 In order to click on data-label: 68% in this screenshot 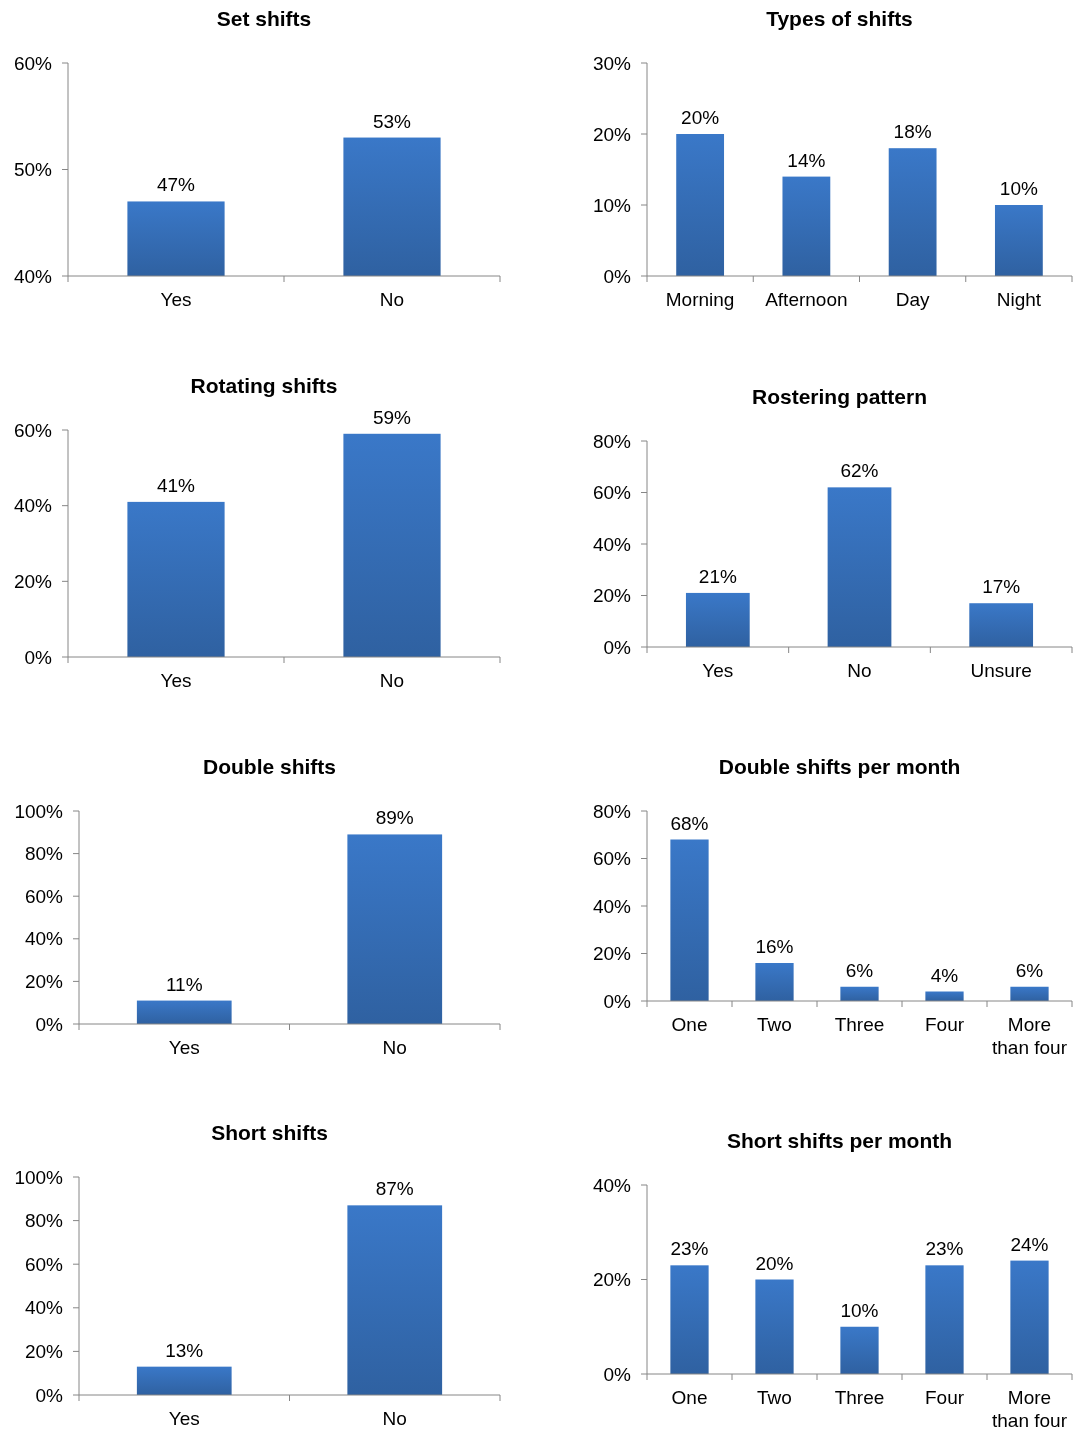, I will do `click(689, 823)`.